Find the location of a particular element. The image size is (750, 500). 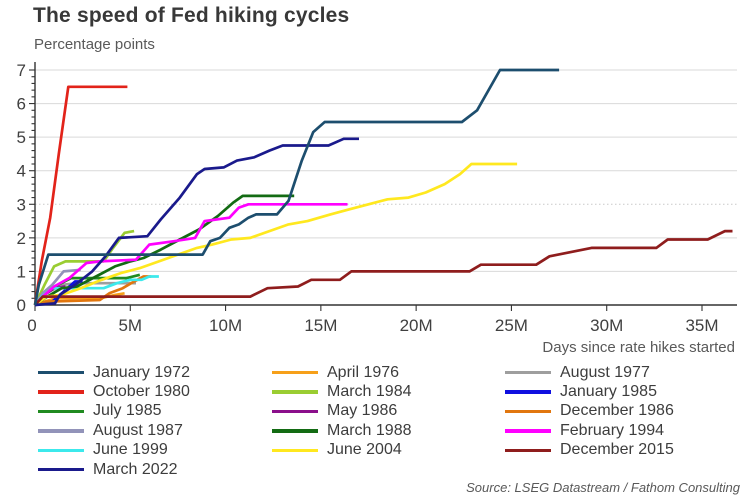

legend-item-january-1972: January 1972 is located at coordinates (114, 372).